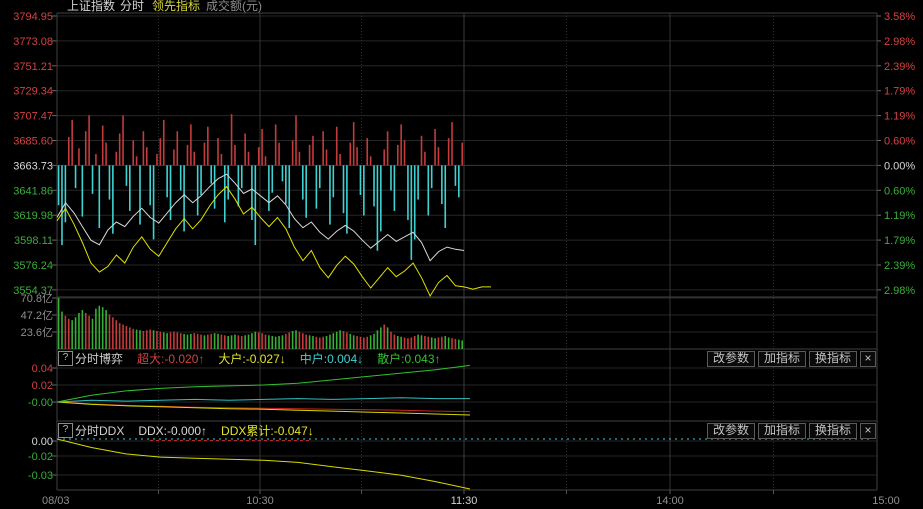 The width and height of the screenshot is (923, 509). What do you see at coordinates (132, 6) in the screenshot?
I see `tab-intraday: 分时` at bounding box center [132, 6].